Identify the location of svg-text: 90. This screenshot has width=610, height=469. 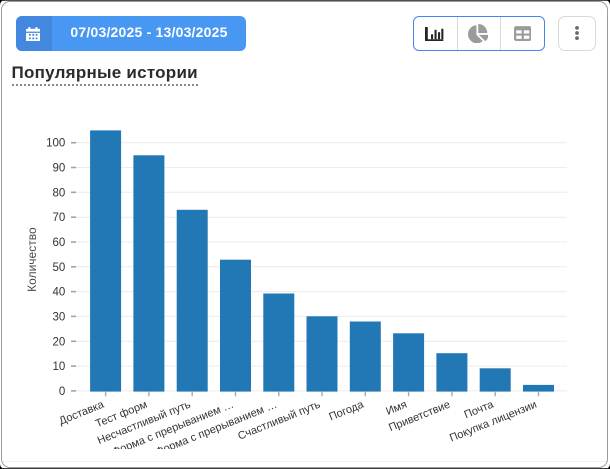
(59, 169).